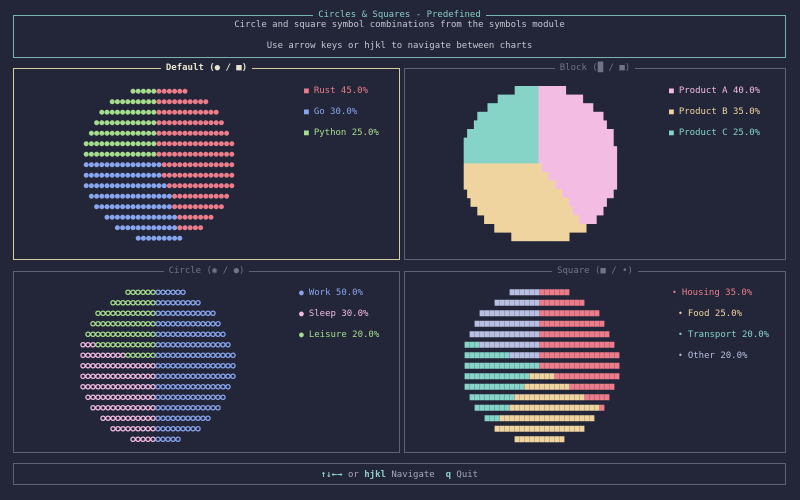  I want to click on pie-chart-square, so click(542, 366).